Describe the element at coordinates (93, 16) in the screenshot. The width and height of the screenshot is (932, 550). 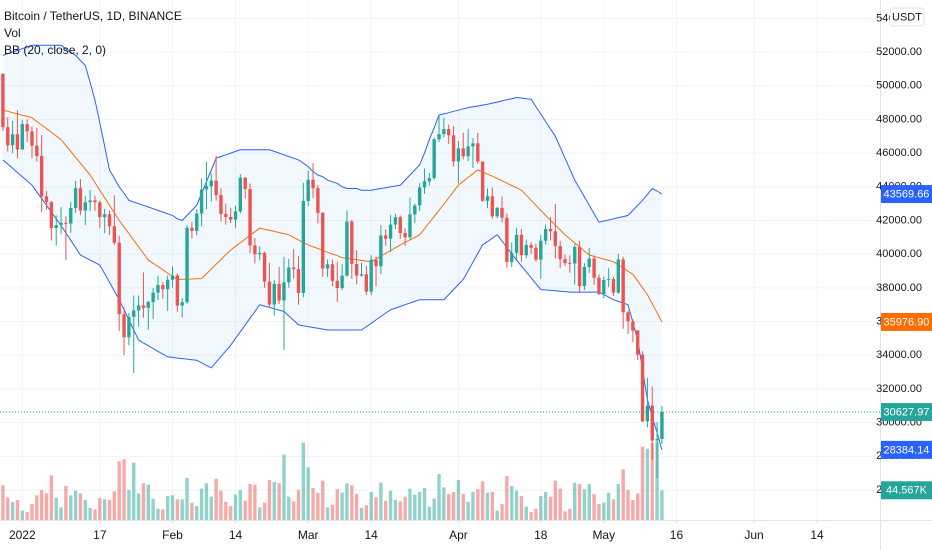
I see `chart-title: Bitcoin / TetherUS, 1D, BINANCE` at that location.